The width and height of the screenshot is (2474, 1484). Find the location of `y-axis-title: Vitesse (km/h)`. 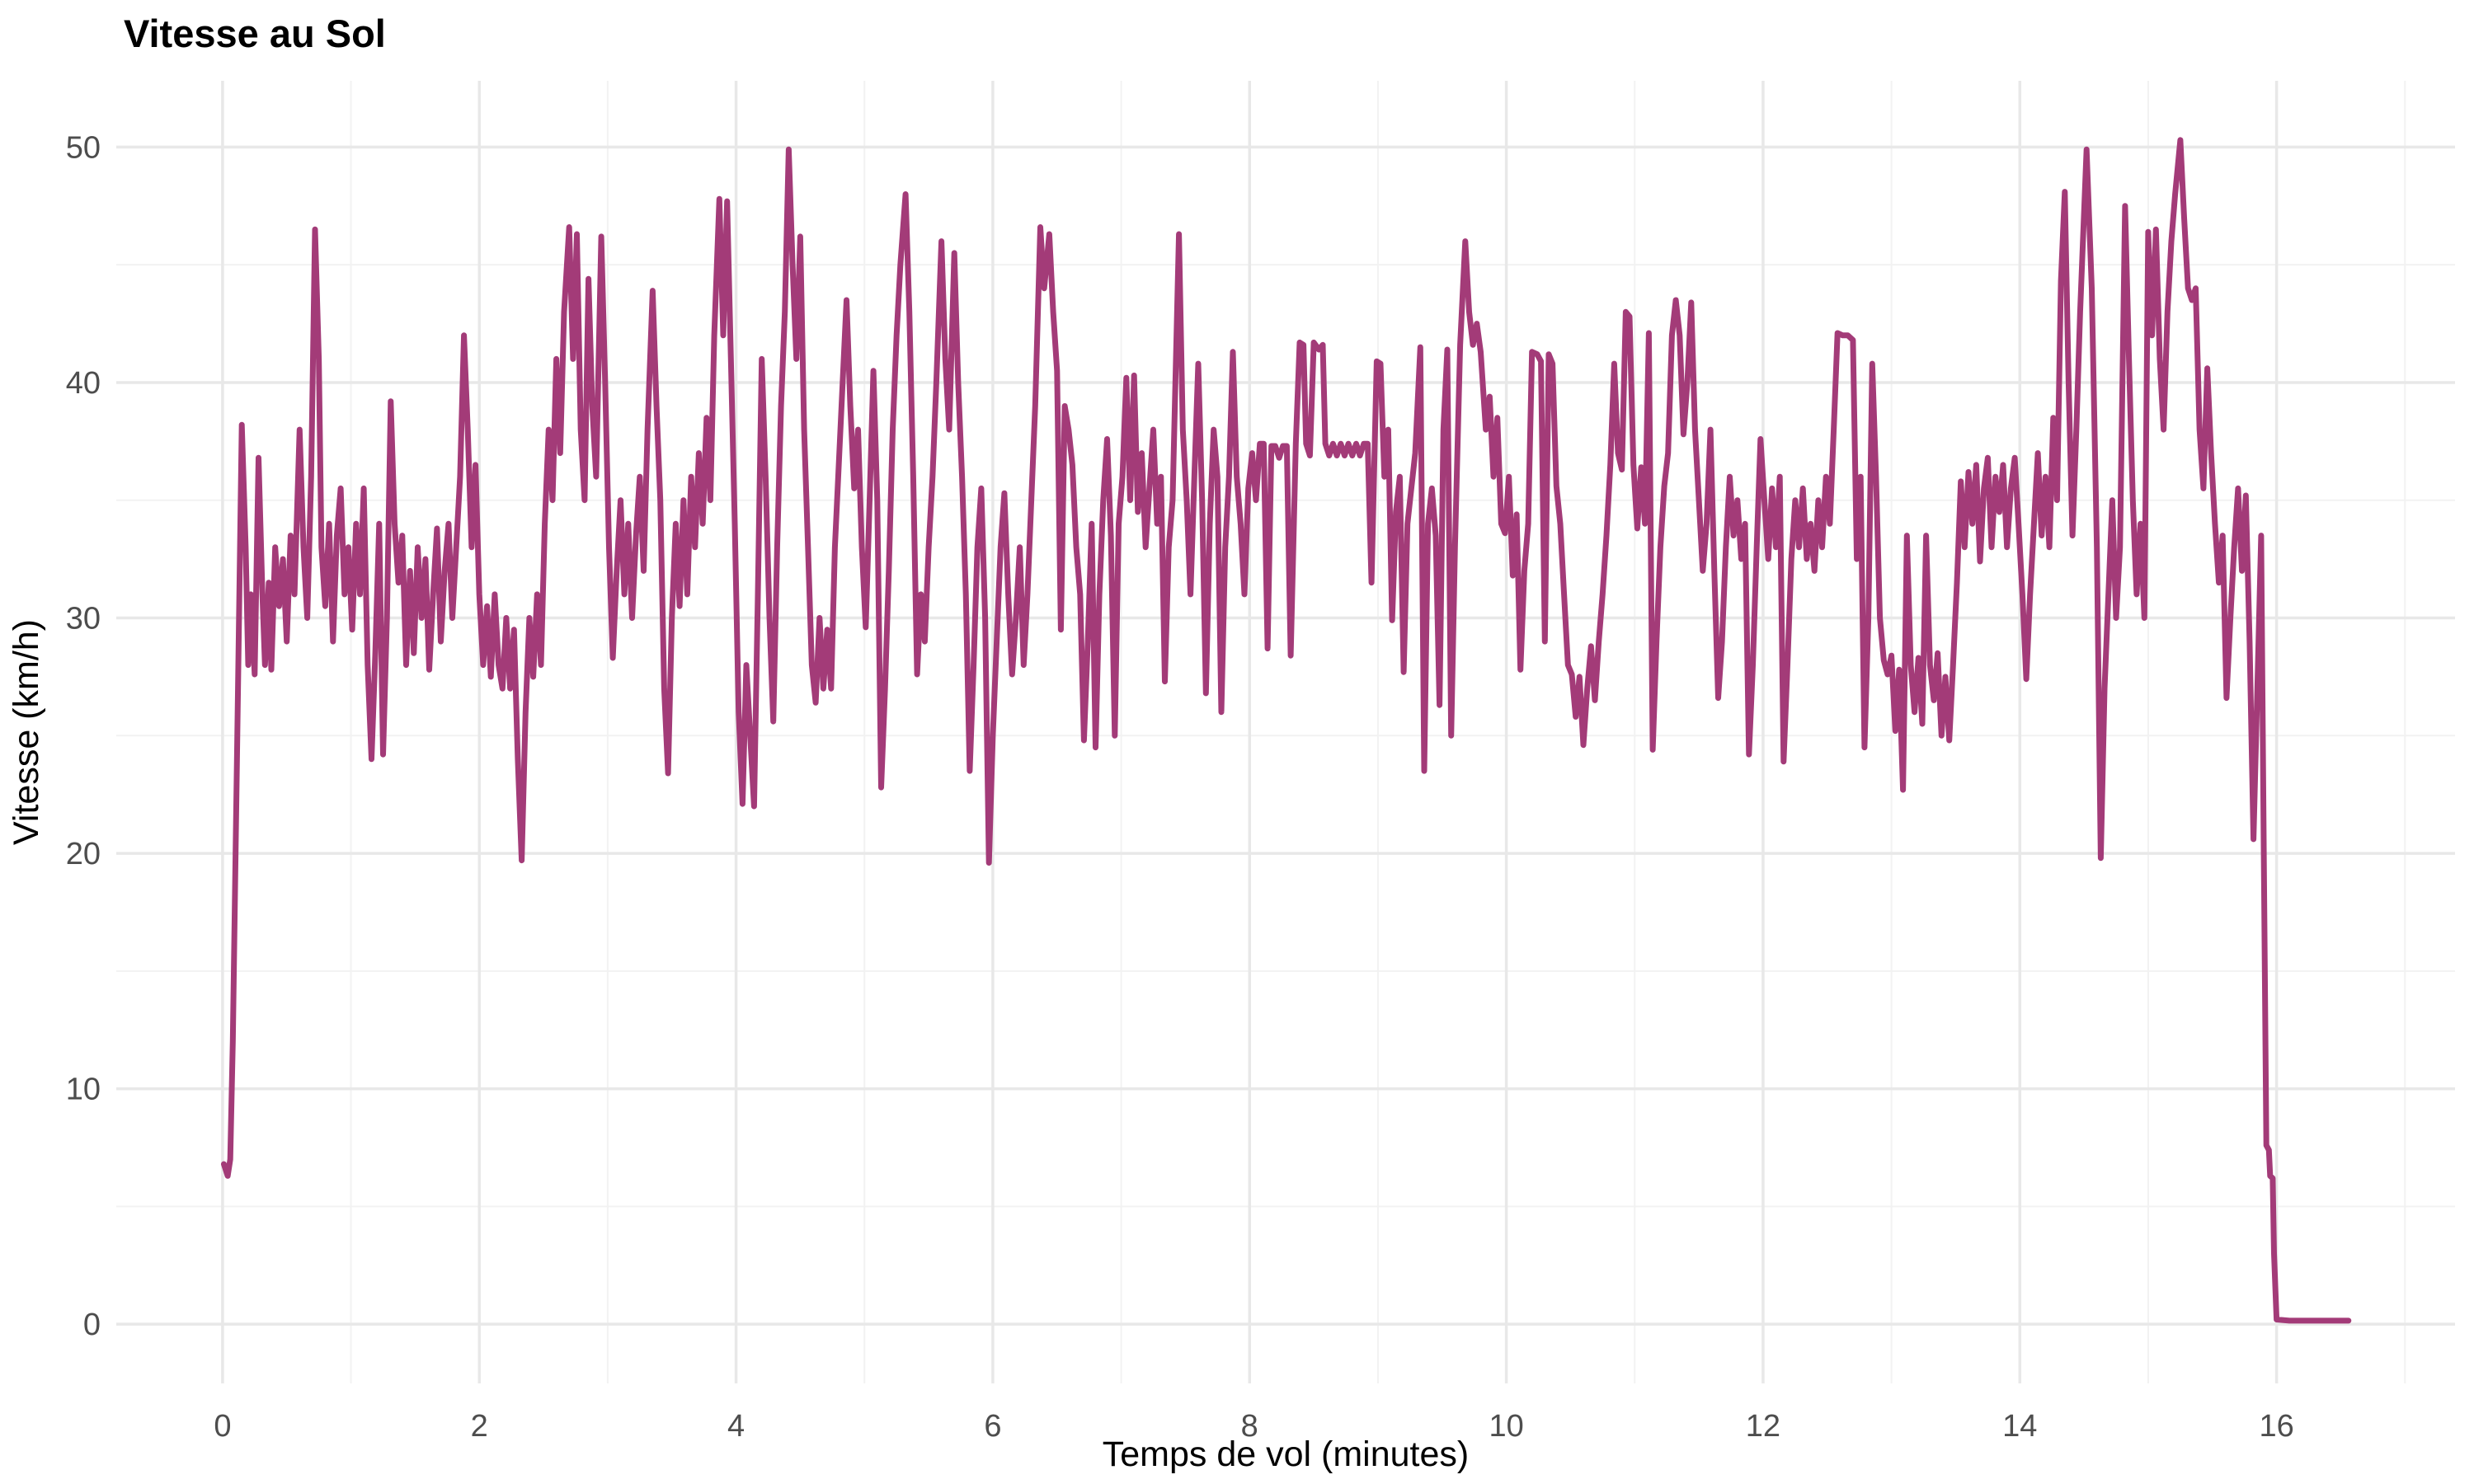

y-axis-title: Vitesse (km/h) is located at coordinates (26, 732).